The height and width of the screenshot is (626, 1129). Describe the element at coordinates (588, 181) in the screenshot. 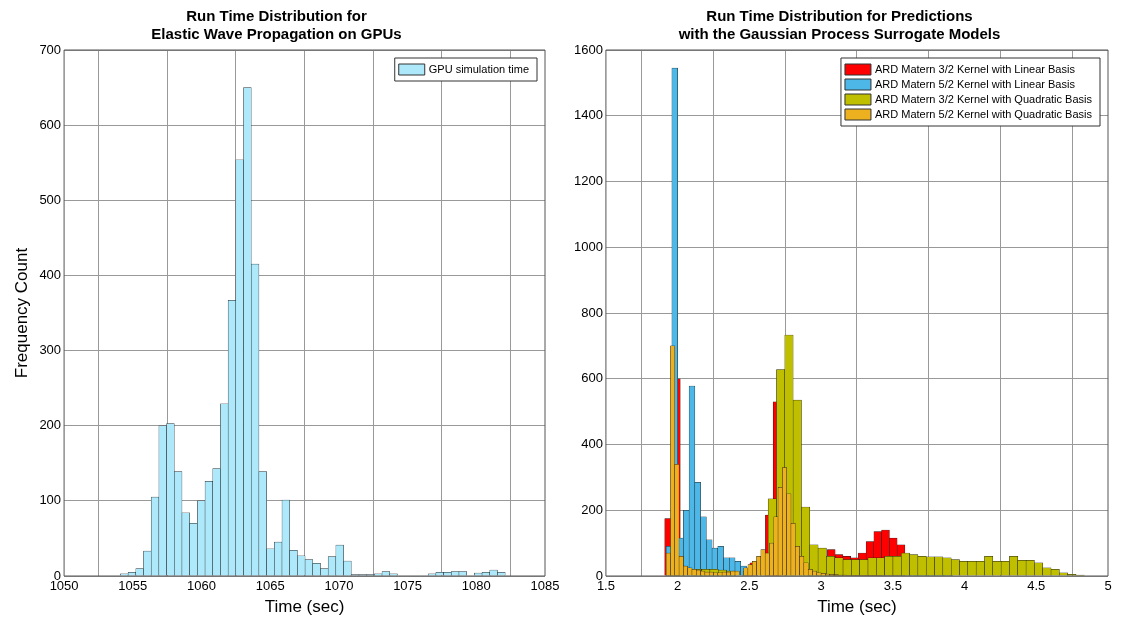

I see `y-tick-label: 1200` at that location.